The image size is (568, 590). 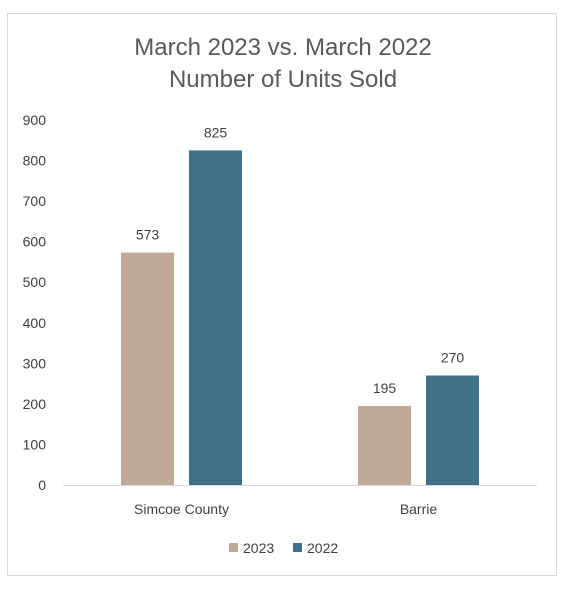 I want to click on y-tick-label: 0, so click(x=42, y=485).